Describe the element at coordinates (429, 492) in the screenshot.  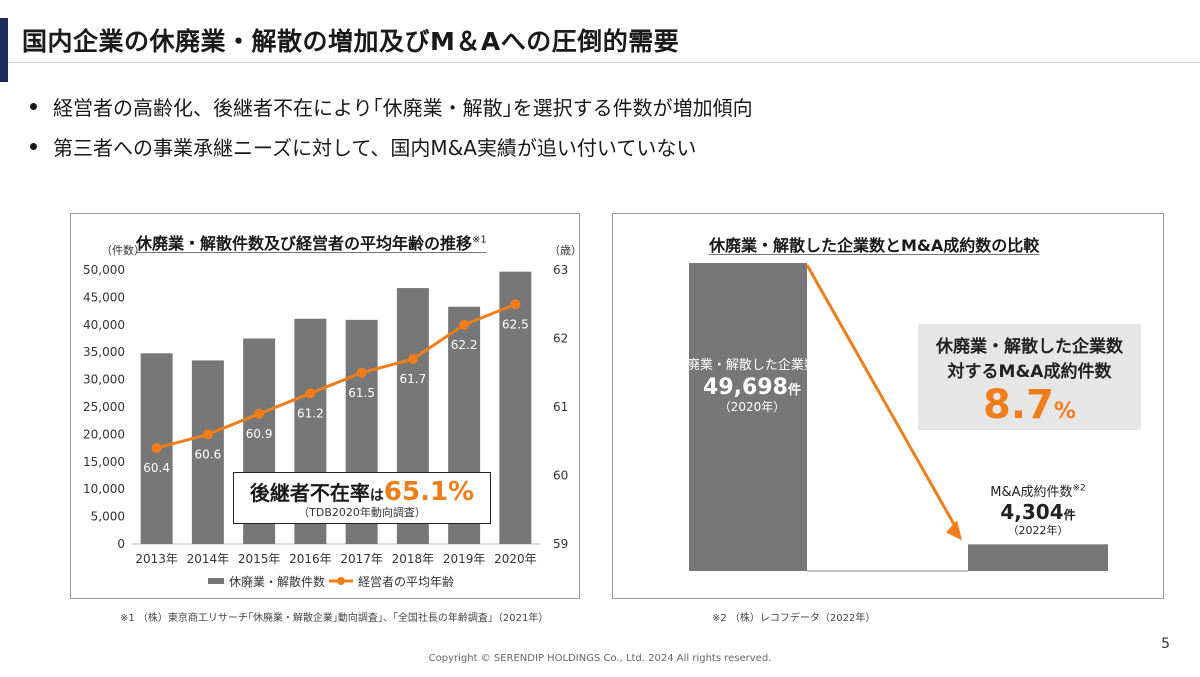
I see `callout-value: 65.1%` at that location.